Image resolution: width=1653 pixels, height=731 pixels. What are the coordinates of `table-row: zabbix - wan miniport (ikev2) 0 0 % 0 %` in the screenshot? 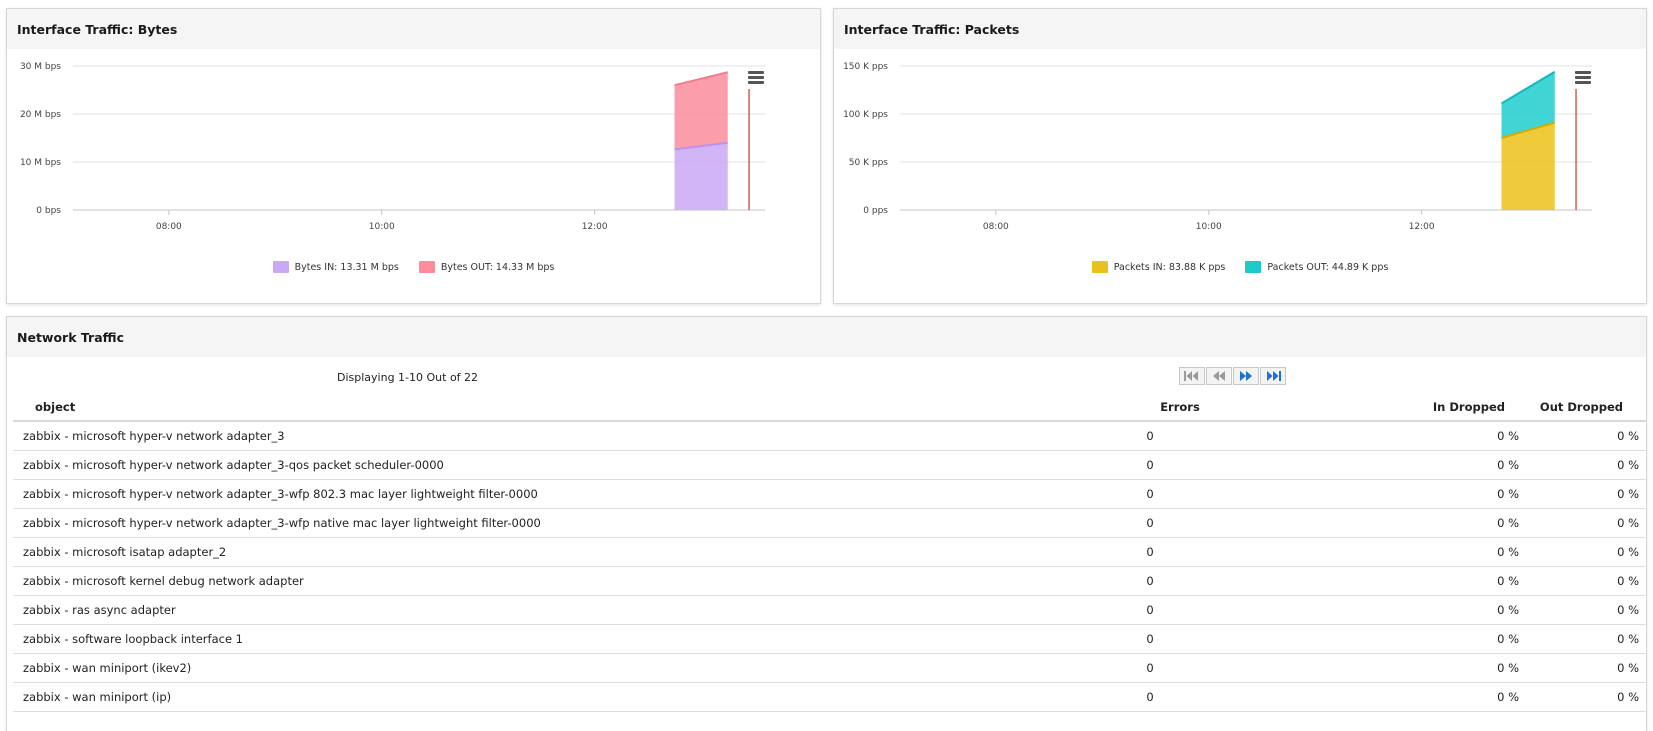 It's located at (830, 668).